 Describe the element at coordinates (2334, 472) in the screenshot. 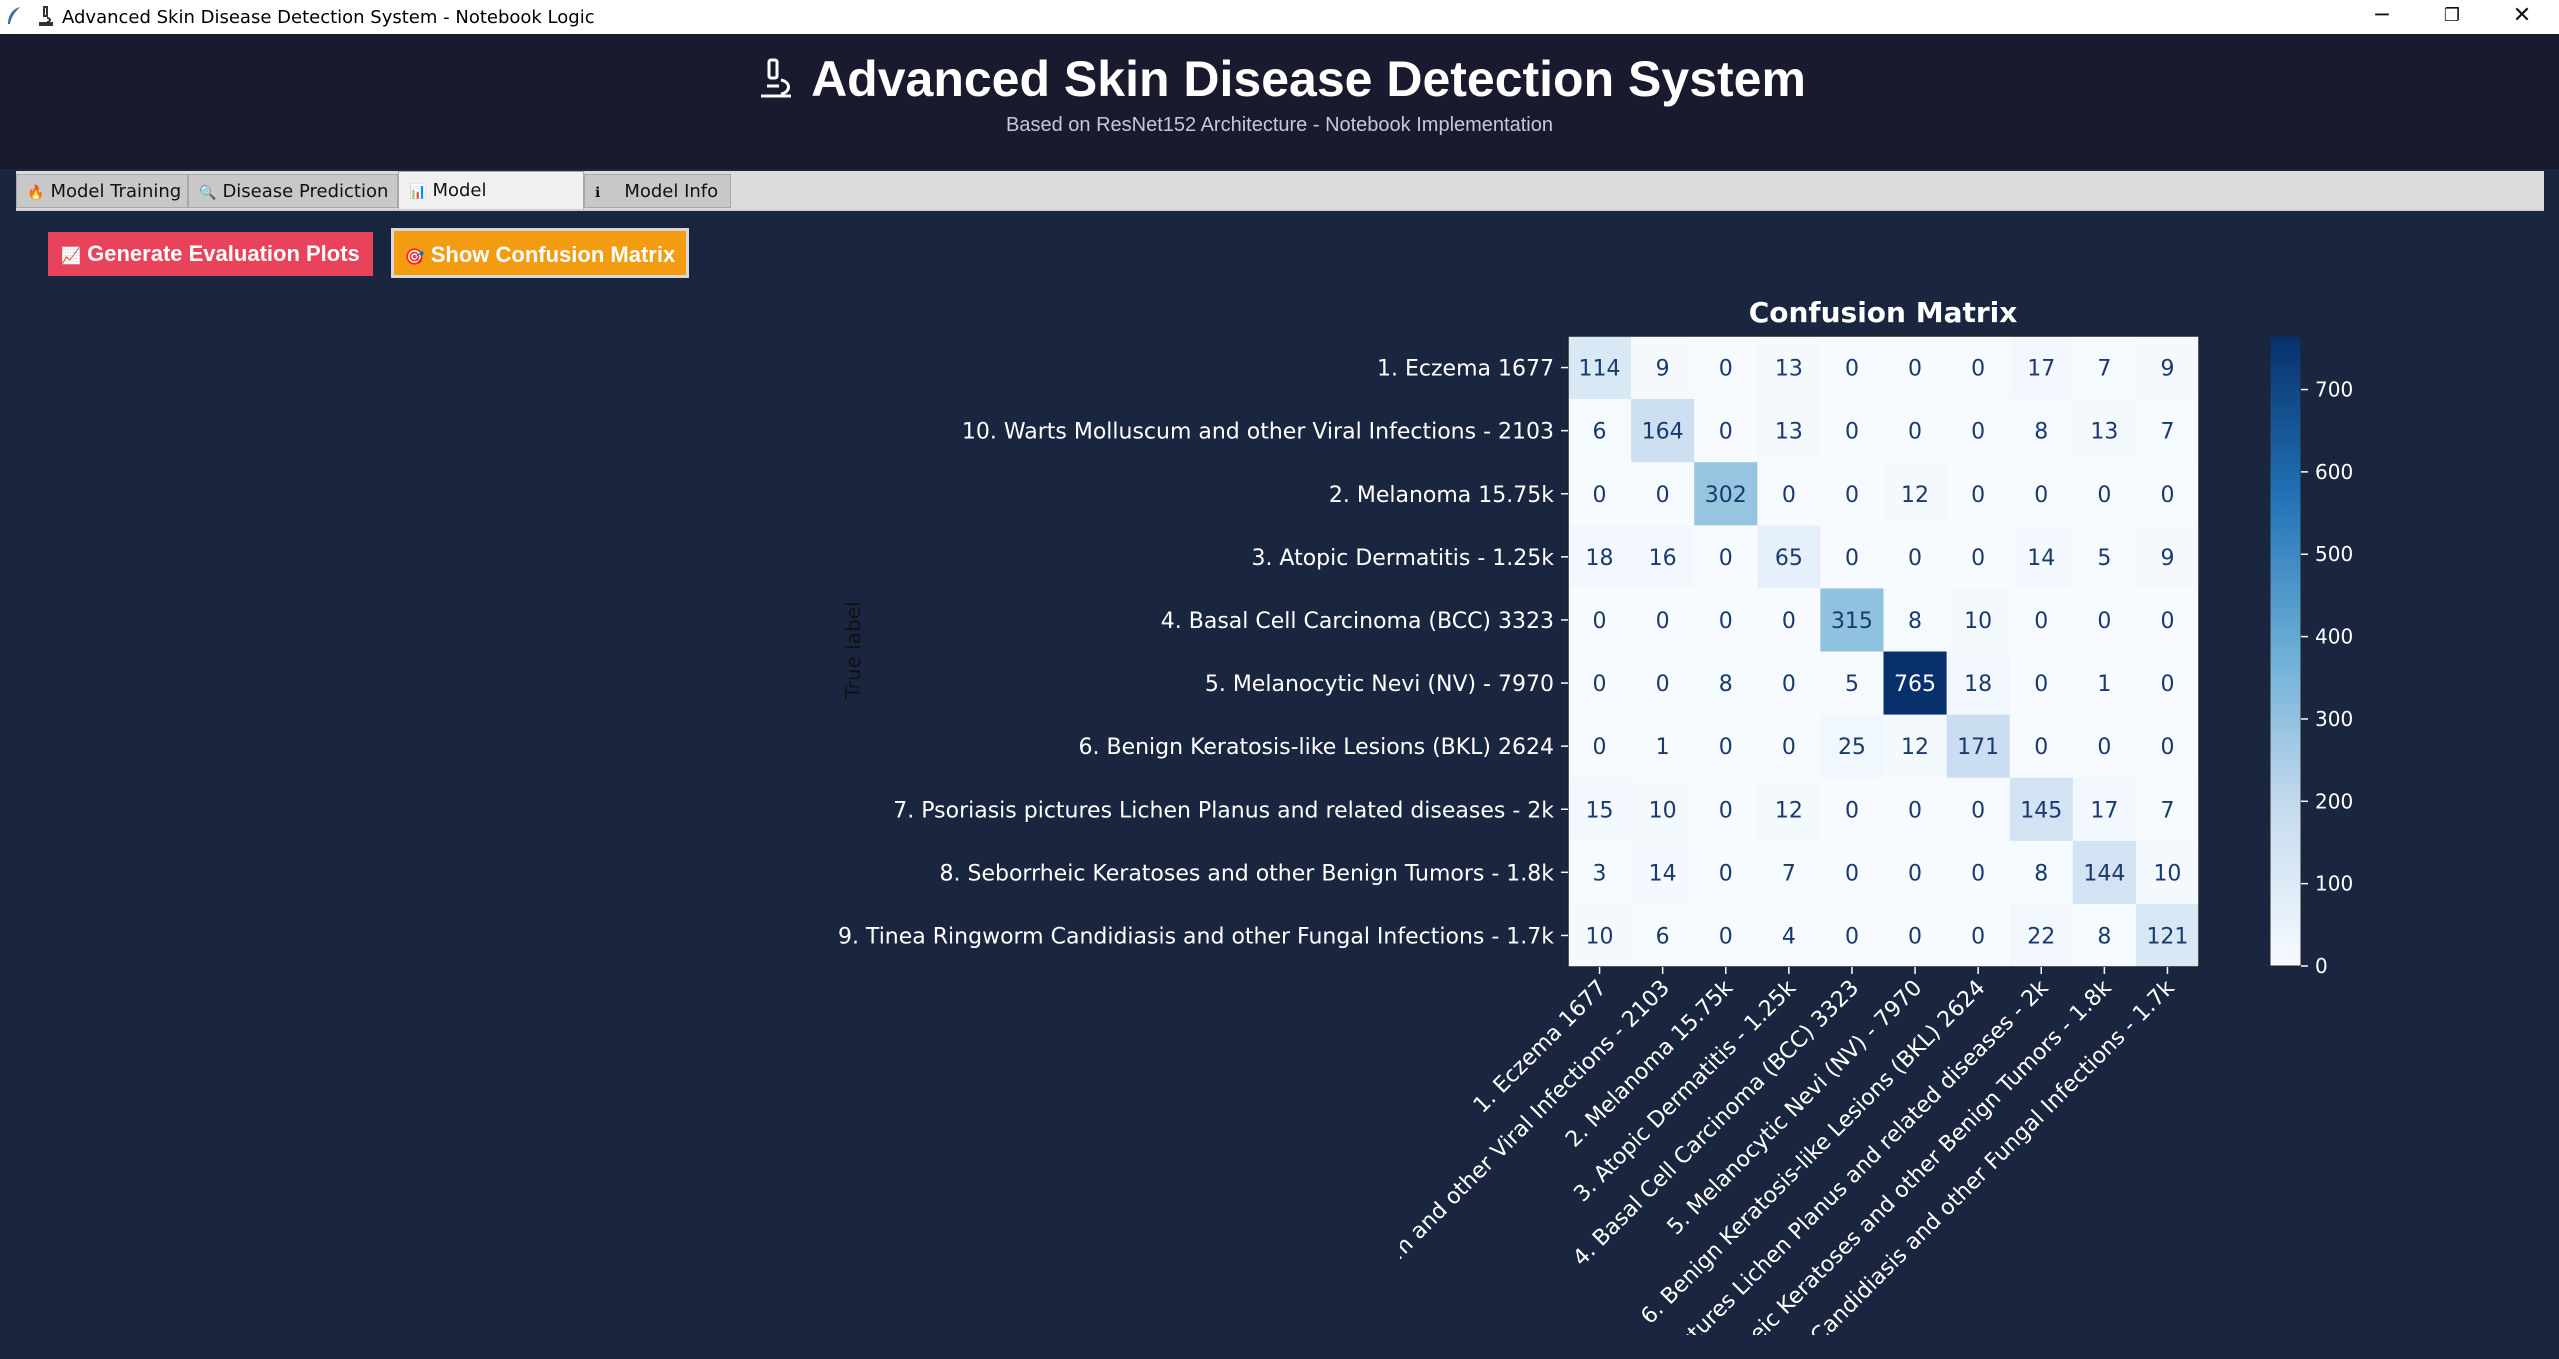

I see `colorbar-tick-label: 600` at that location.